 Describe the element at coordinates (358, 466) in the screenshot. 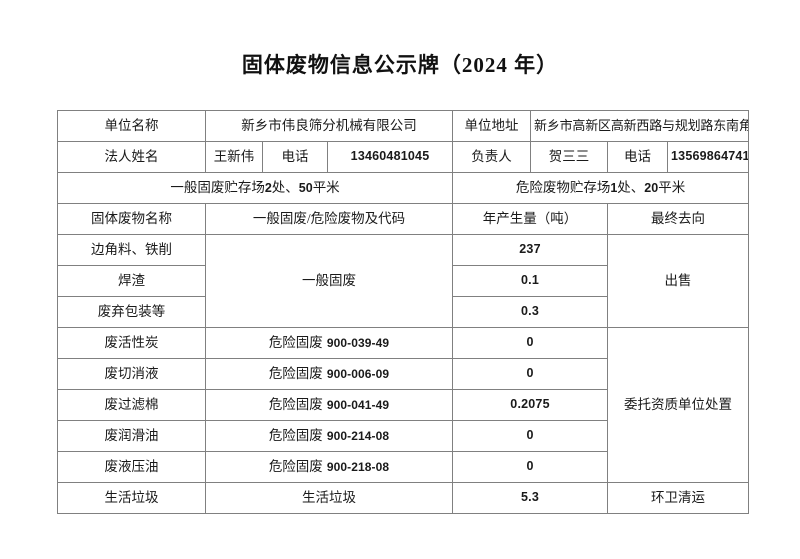

I see `waste-code: 900-218-08` at that location.